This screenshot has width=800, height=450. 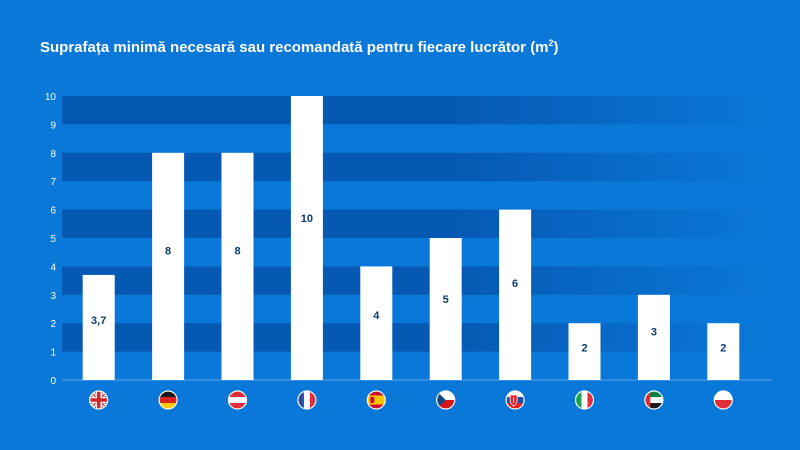 What do you see at coordinates (723, 400) in the screenshot?
I see `flag-poland-icon` at bounding box center [723, 400].